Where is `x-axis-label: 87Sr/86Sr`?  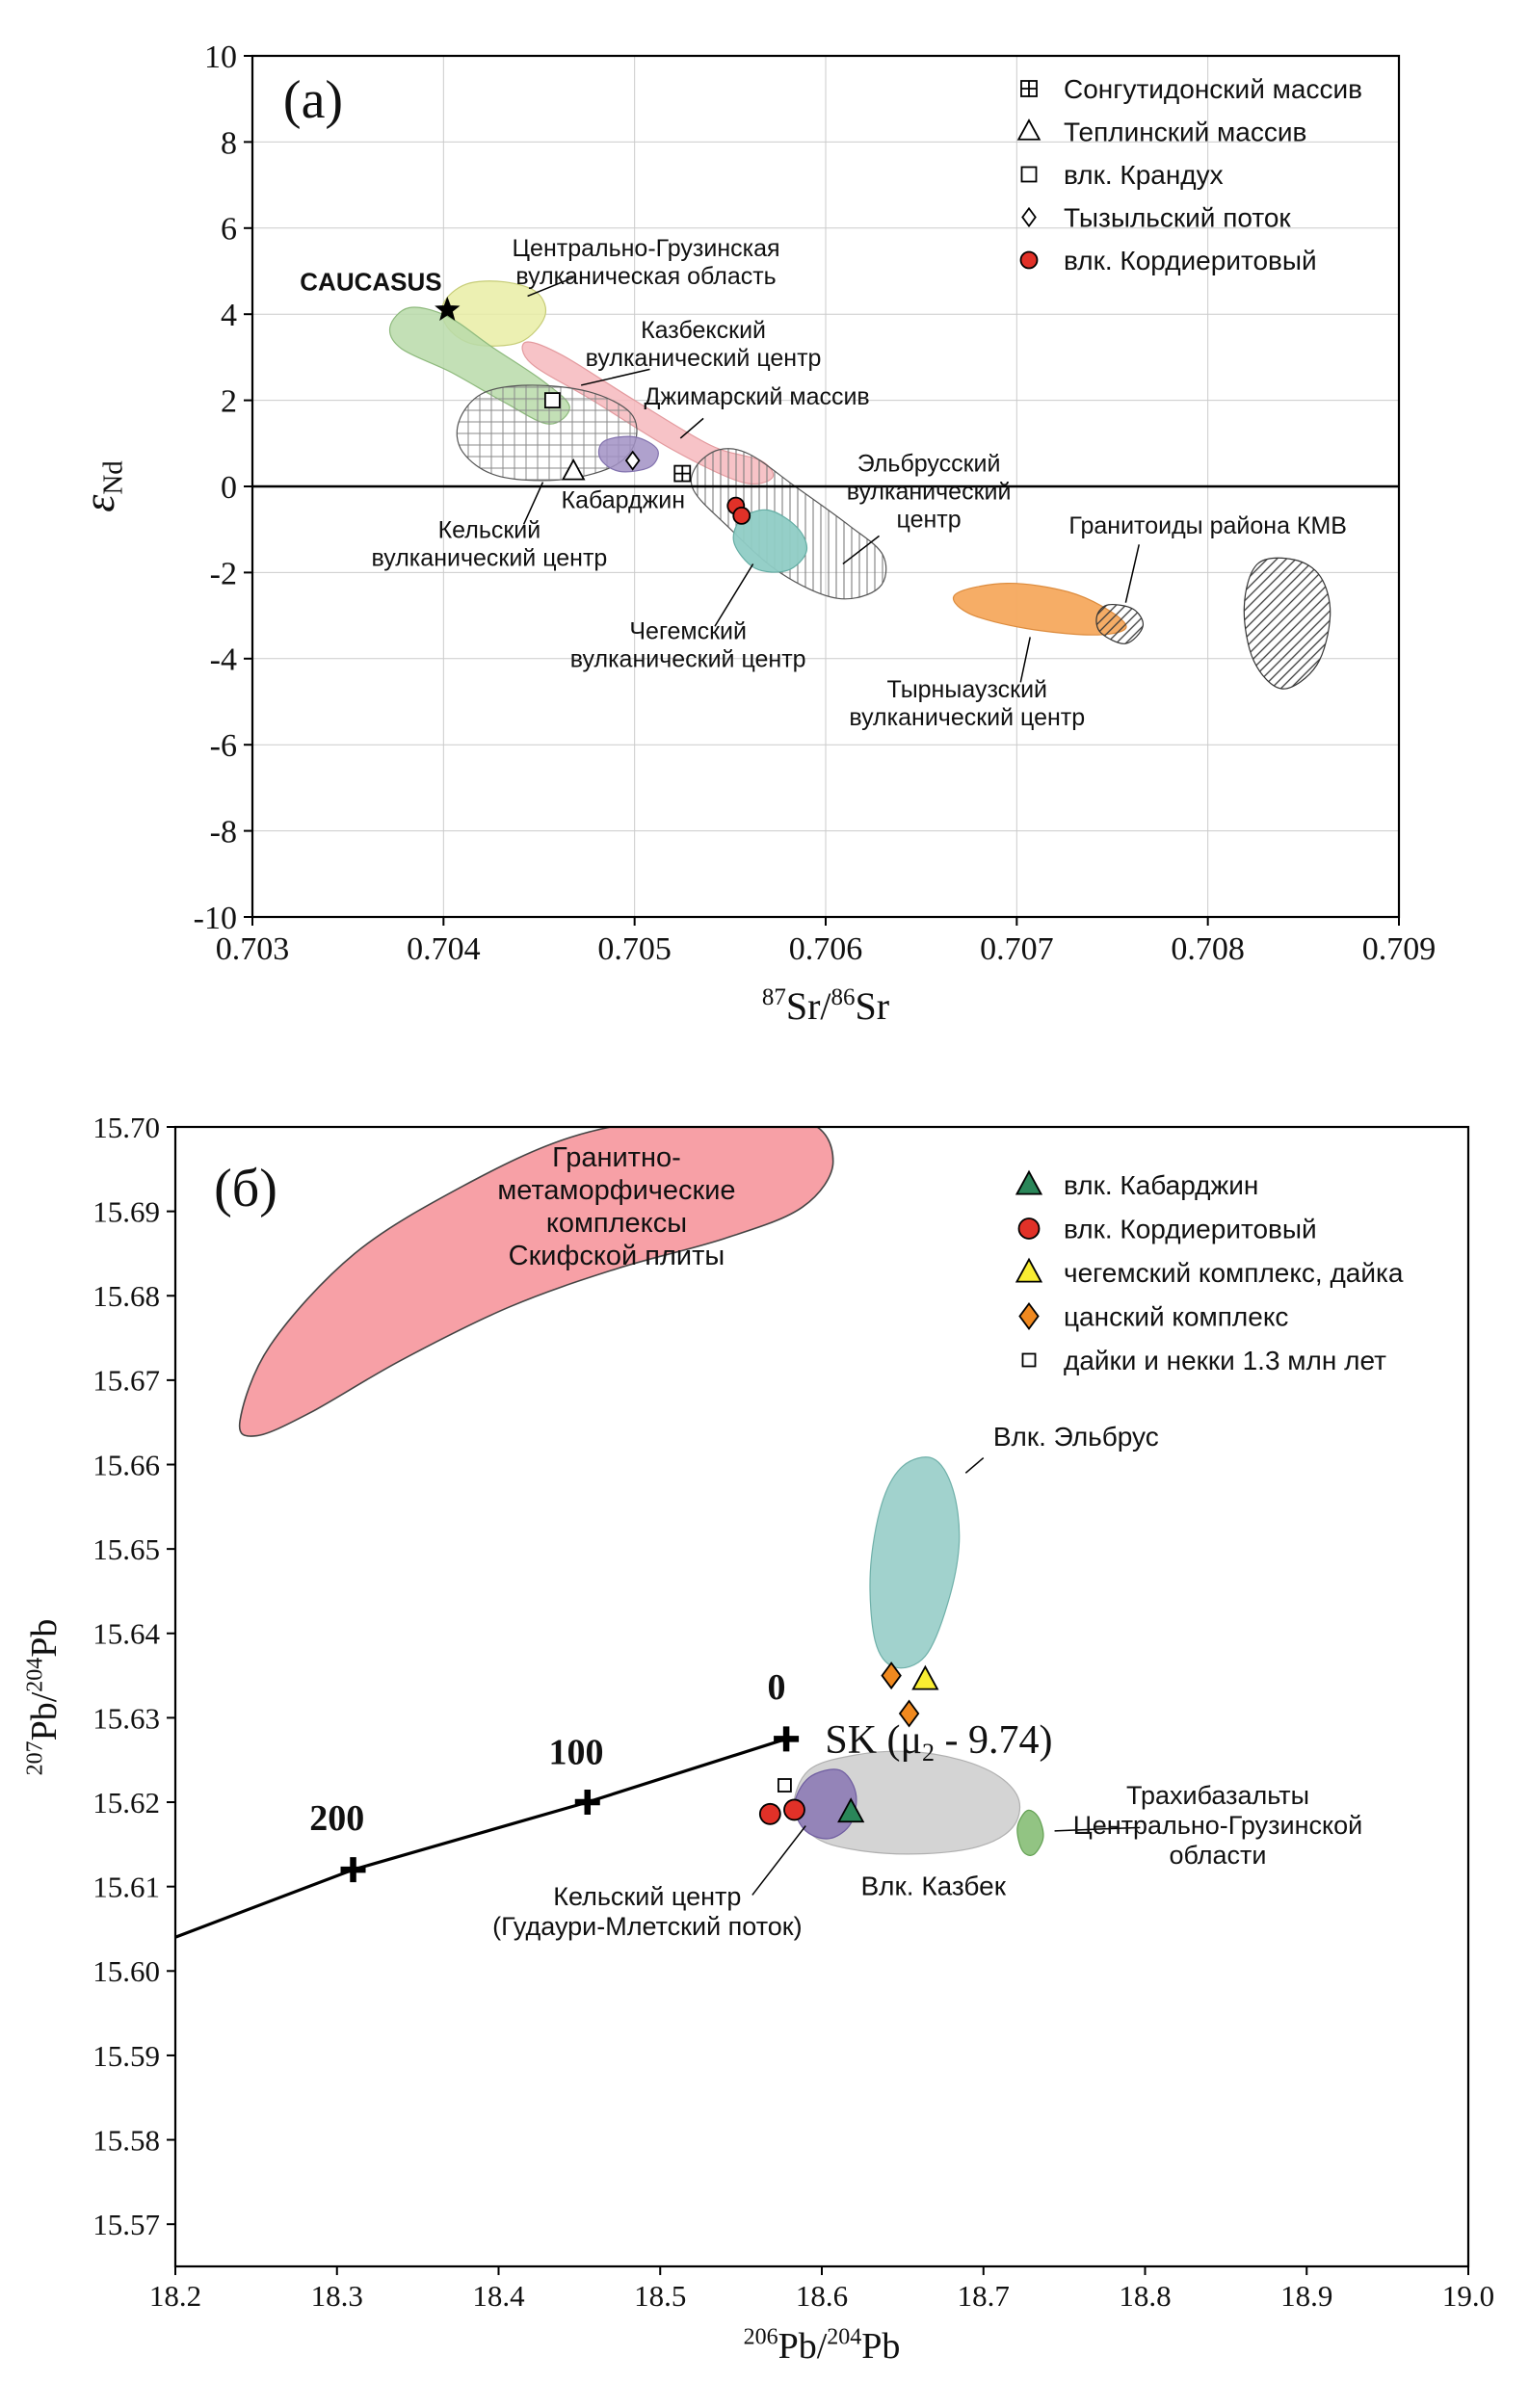 x-axis-label: 87Sr/86Sr is located at coordinates (826, 1006).